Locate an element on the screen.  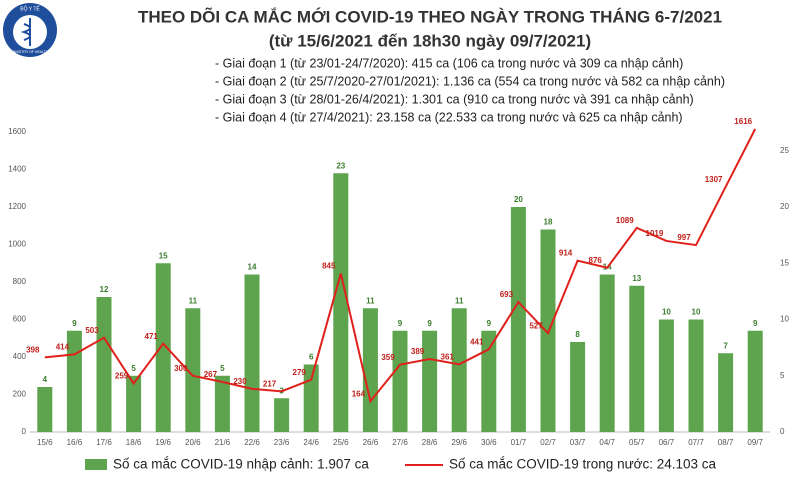
x-tick-label: 06/7 is located at coordinates (667, 442).